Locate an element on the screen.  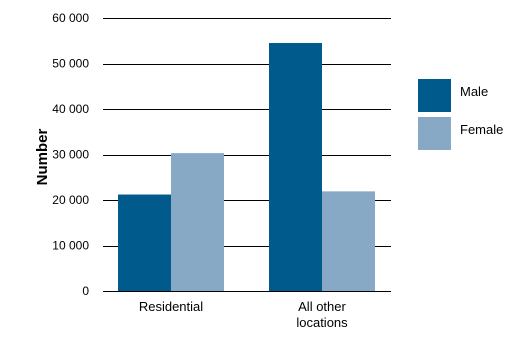
x-tick-labels: Residential All other locations is located at coordinates (243, 314).